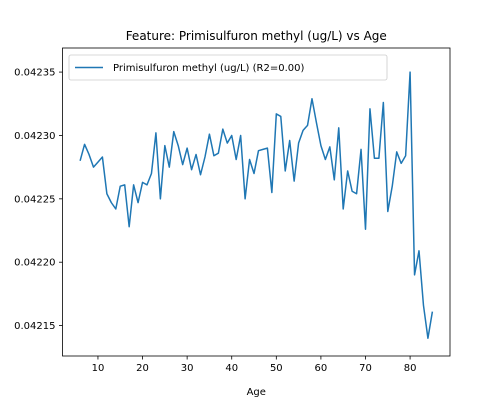 Image resolution: width=500 pixels, height=400 pixels. What do you see at coordinates (34, 73) in the screenshot?
I see `y-tick-label: 0.04235` at bounding box center [34, 73].